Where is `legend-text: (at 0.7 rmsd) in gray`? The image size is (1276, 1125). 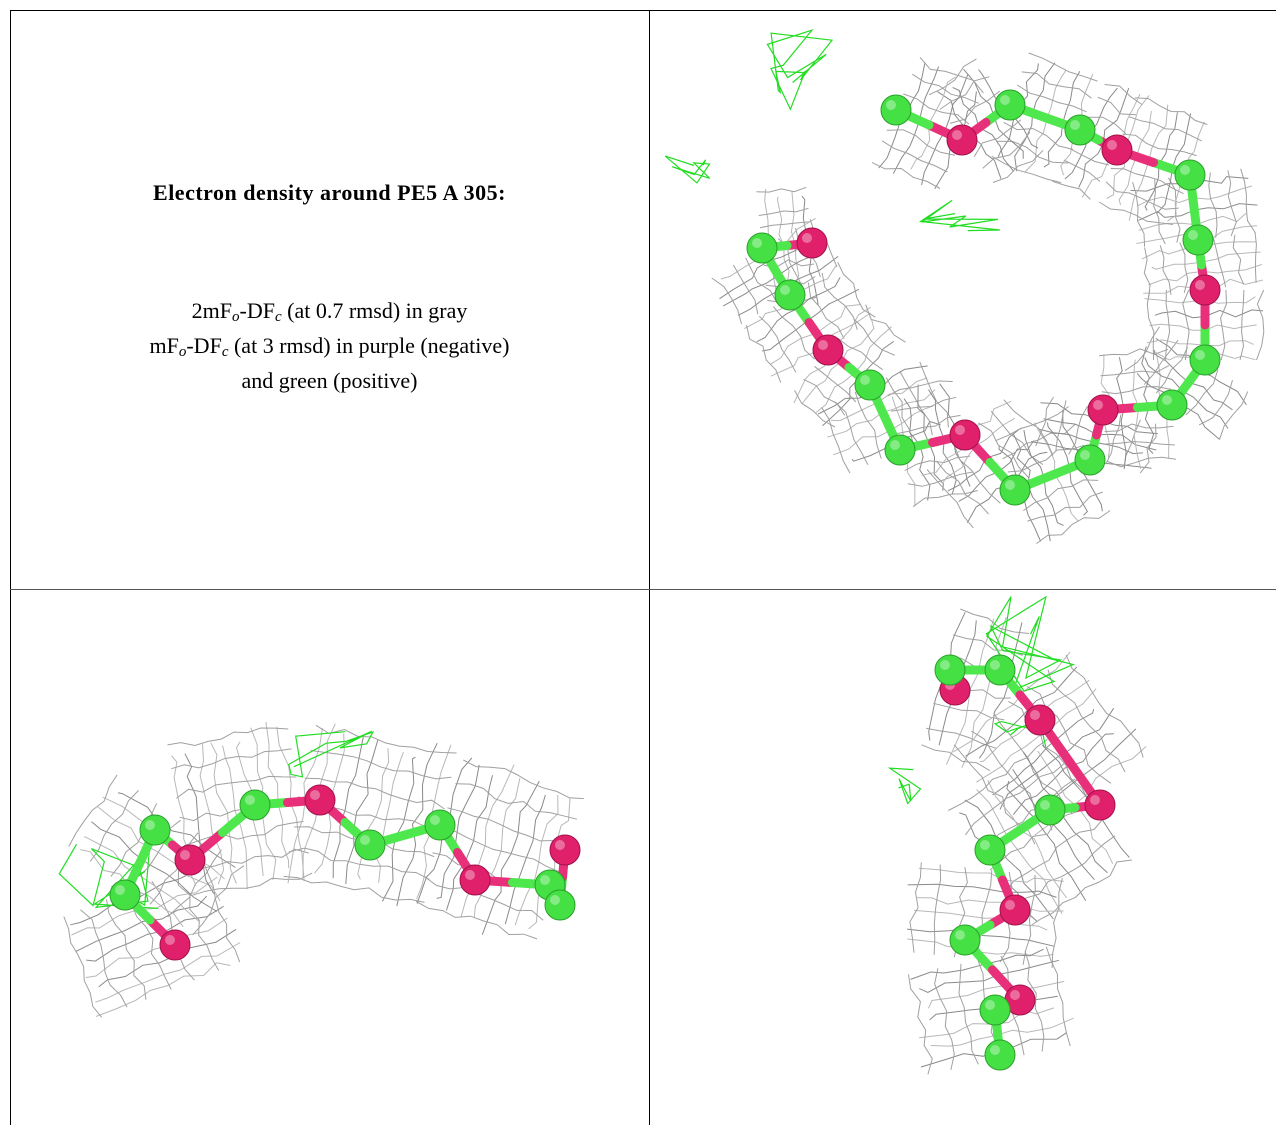
legend-text: (at 0.7 rmsd) in gray is located at coordinates (374, 310).